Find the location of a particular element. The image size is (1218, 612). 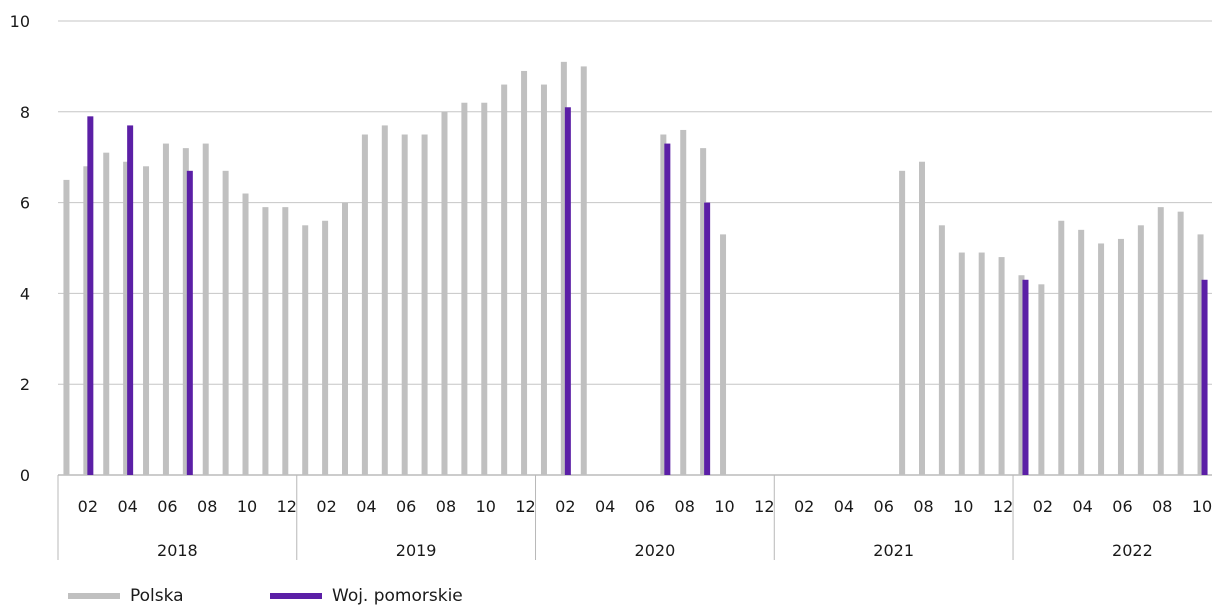

y-tick-label: 6 is located at coordinates (25, 203).